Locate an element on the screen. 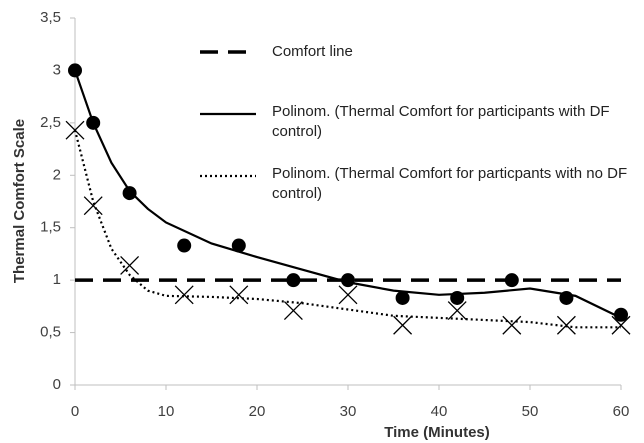 This screenshot has width=644, height=443. y-tick-label: 3 is located at coordinates (57, 69).